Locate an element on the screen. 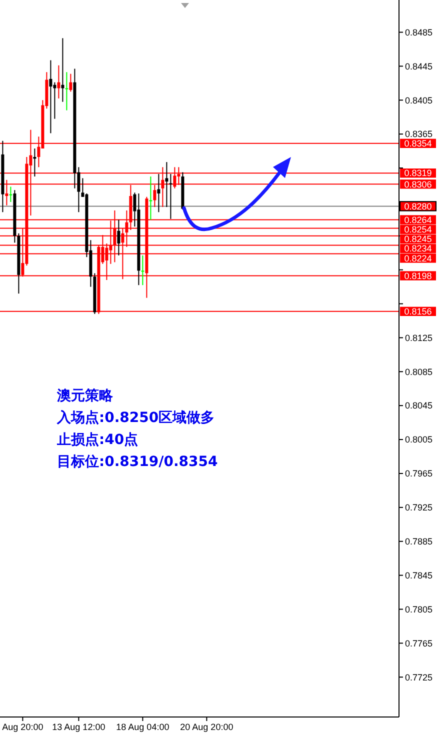 The image size is (441, 738). y-tick-label: 0.7885 is located at coordinates (419, 541).